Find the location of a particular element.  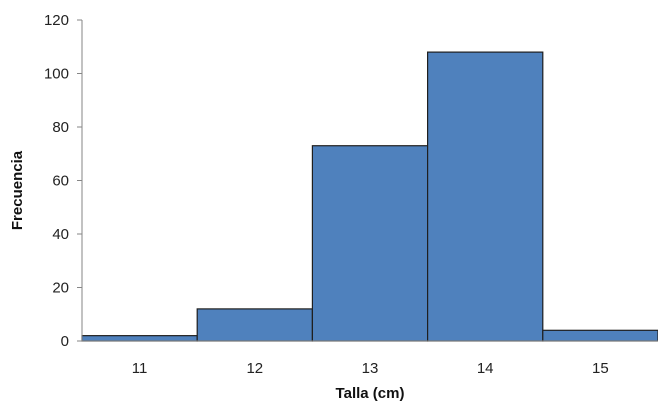

x-tick-label: 13 is located at coordinates (370, 368).